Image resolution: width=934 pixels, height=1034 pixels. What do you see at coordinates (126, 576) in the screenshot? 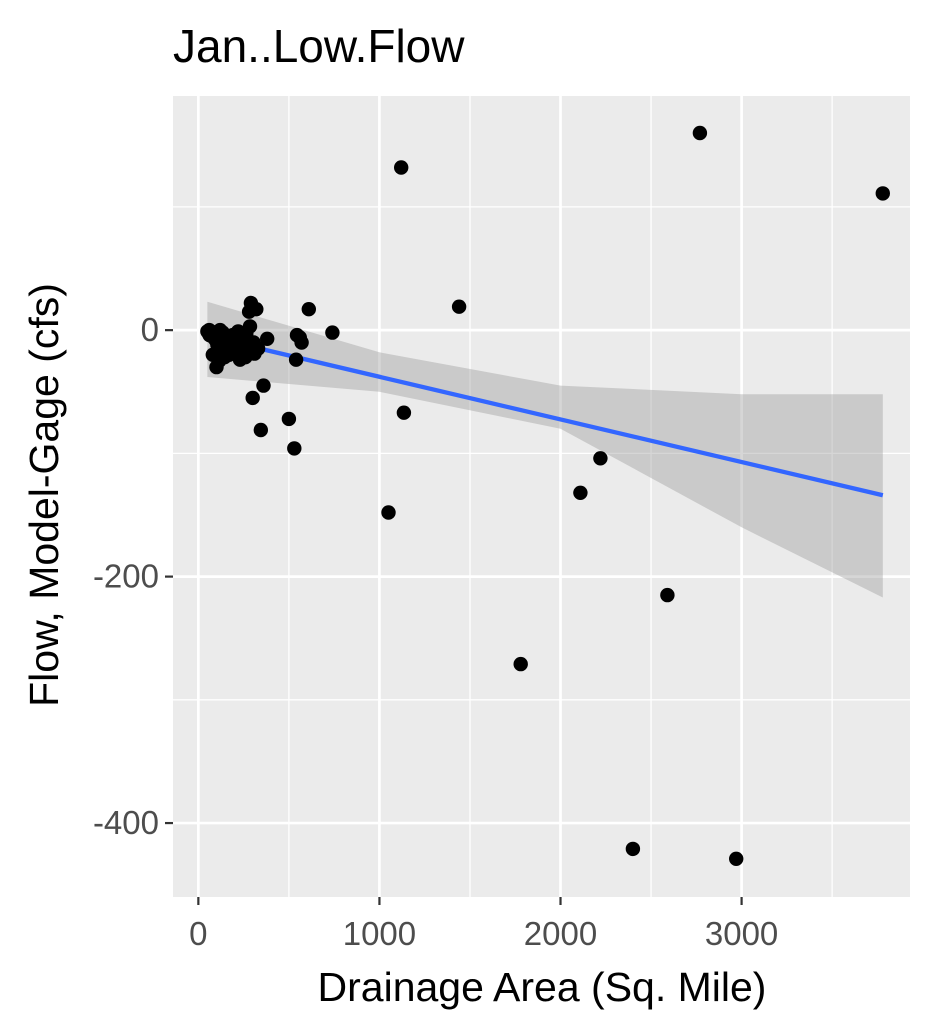
I see `y-tick-label: -200` at bounding box center [126, 576].